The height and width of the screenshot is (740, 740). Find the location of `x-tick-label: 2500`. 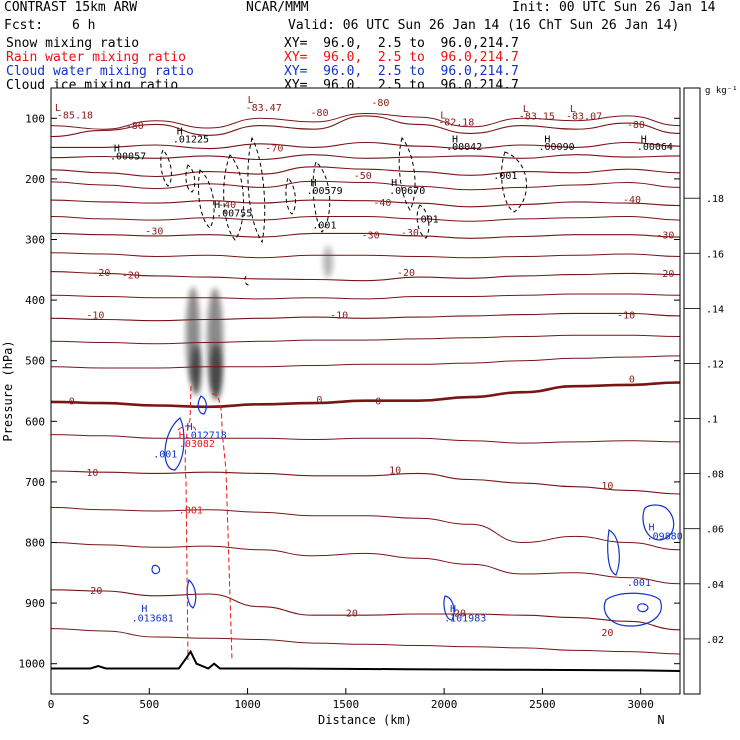

x-tick-label: 2500 is located at coordinates (542, 704).